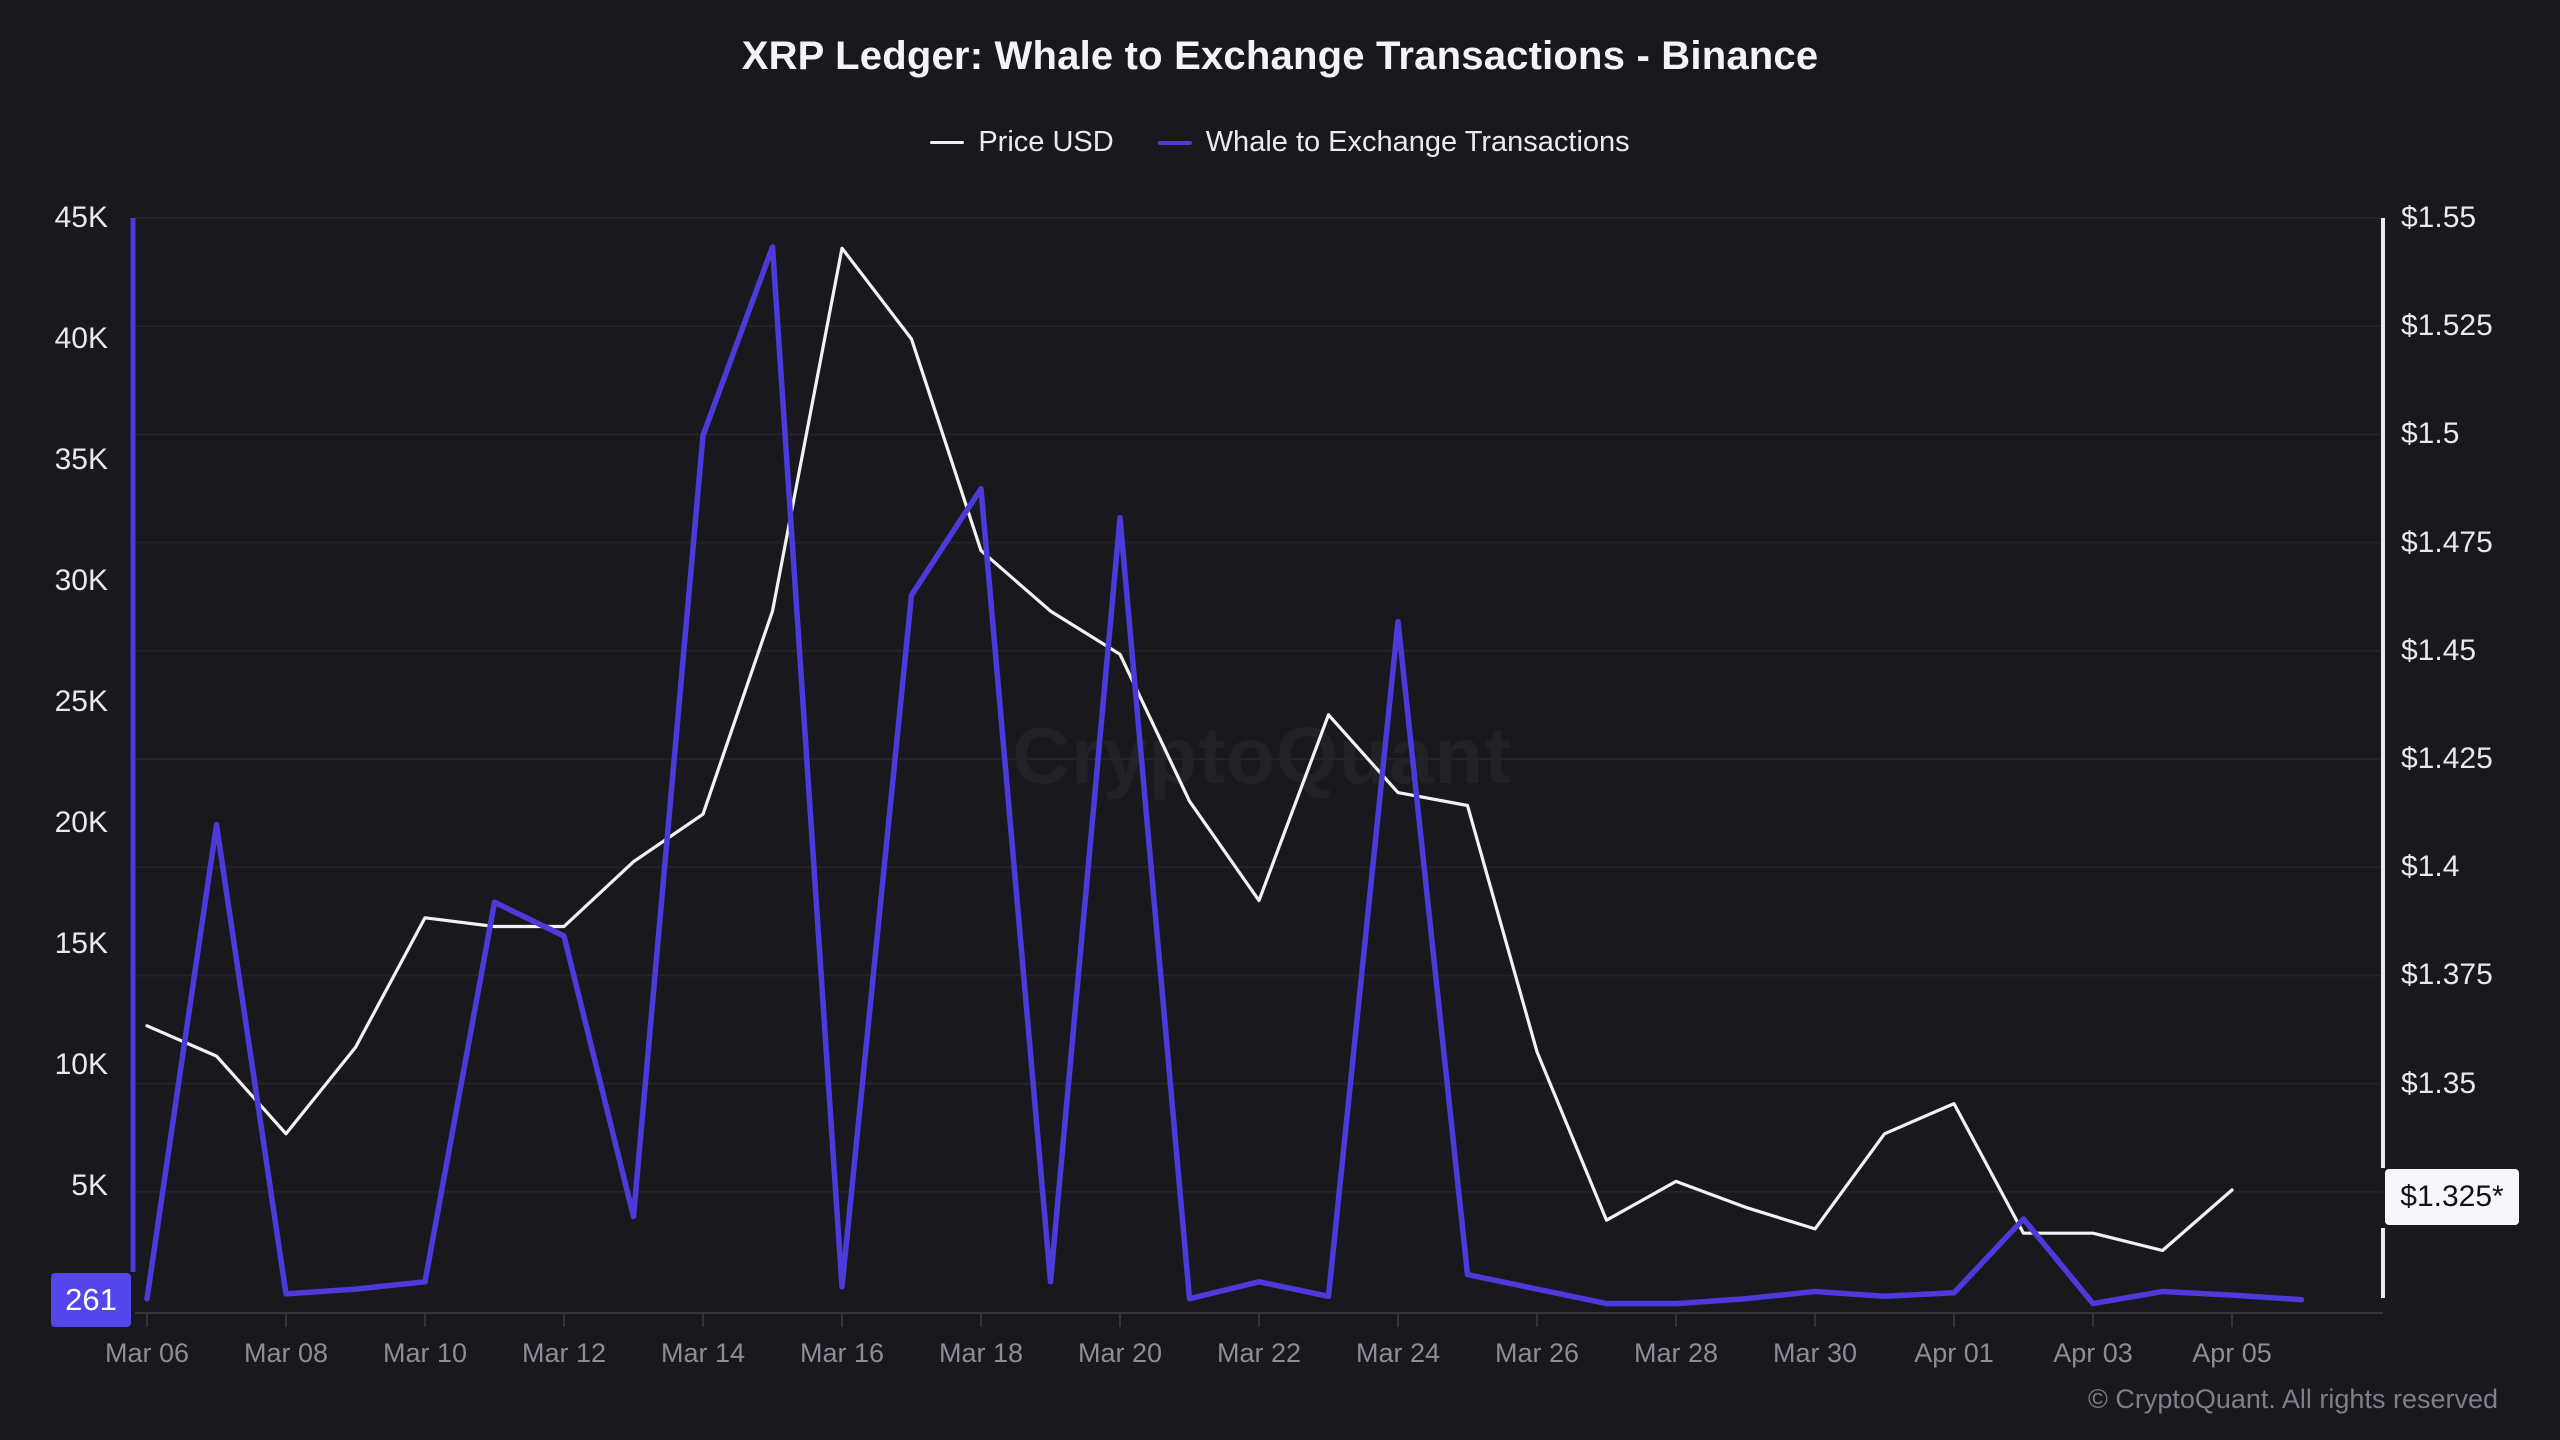 This screenshot has height=1440, width=2560. I want to click on x-axis-tick-label: Mar 16, so click(842, 1353).